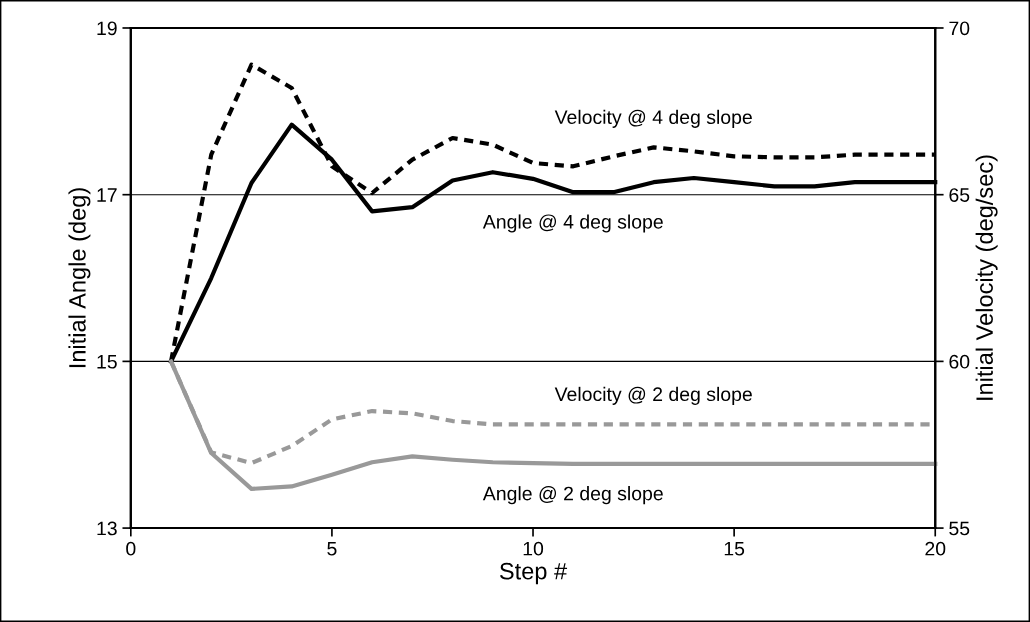 This screenshot has height=622, width=1030. I want to click on series-label: Velocity @ 4 deg slope, so click(653, 118).